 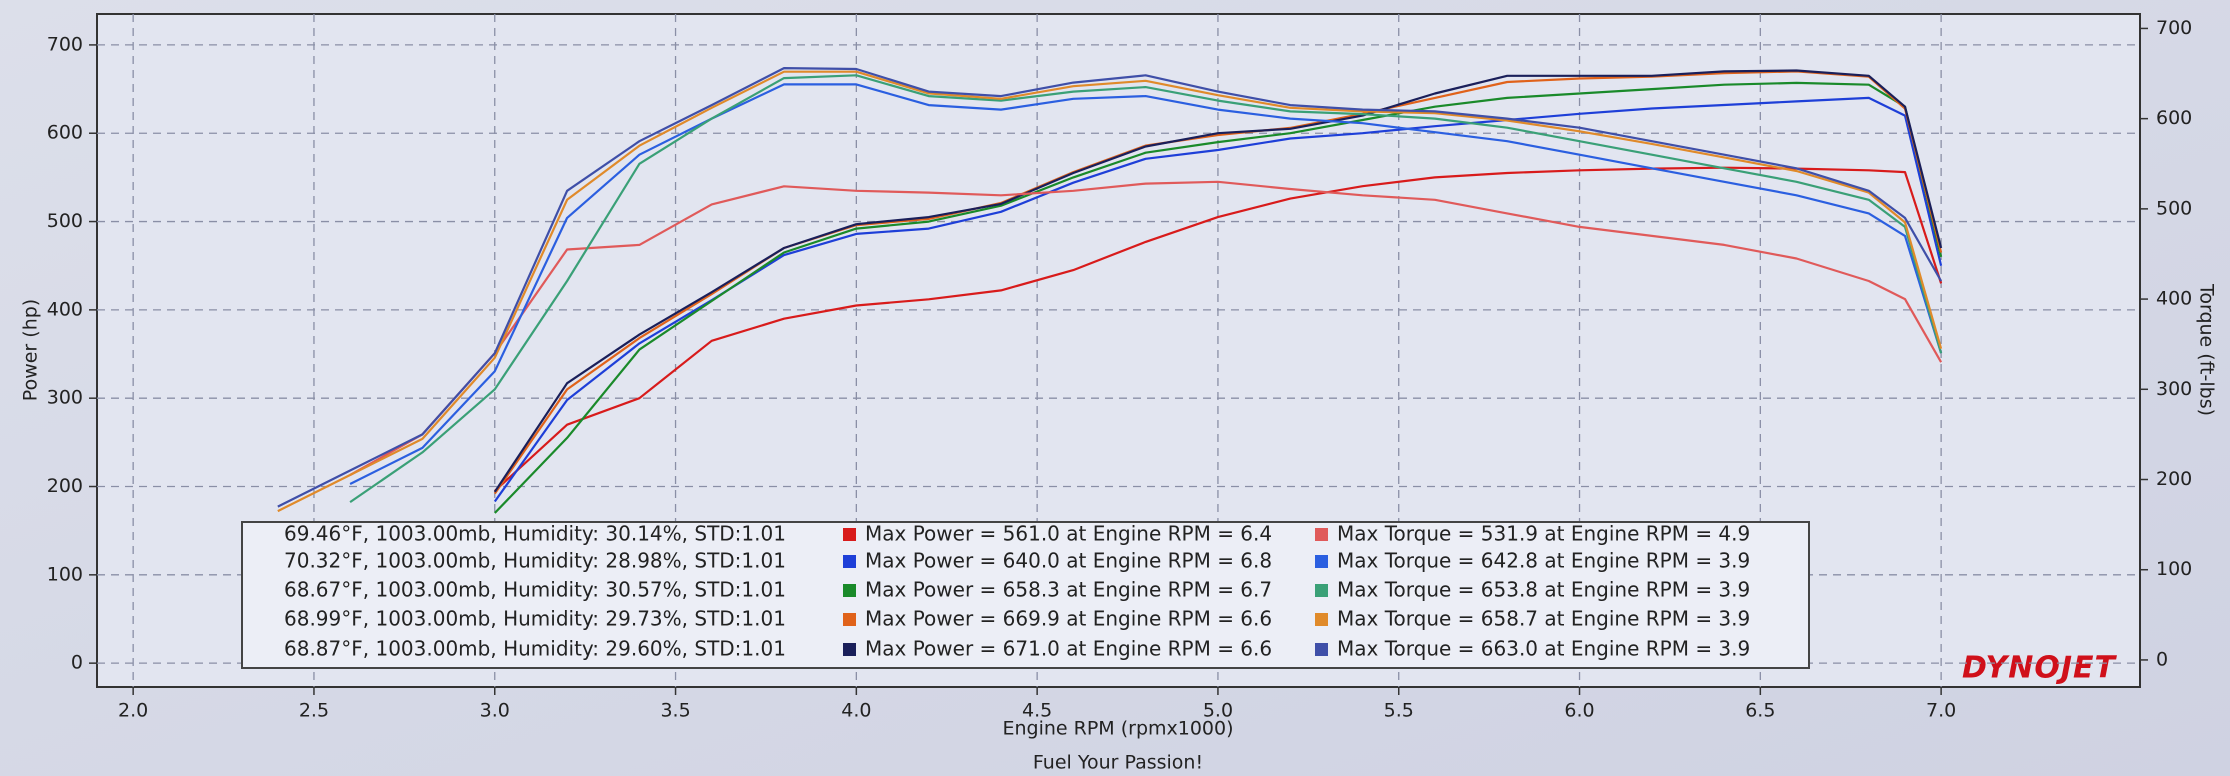 What do you see at coordinates (133, 711) in the screenshot?
I see `x-tick-label: 2.0` at bounding box center [133, 711].